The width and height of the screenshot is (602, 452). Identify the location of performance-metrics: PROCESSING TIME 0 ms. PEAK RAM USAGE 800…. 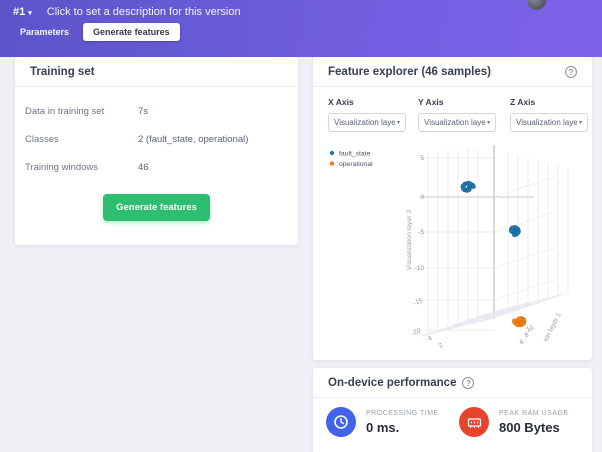
(452, 424).